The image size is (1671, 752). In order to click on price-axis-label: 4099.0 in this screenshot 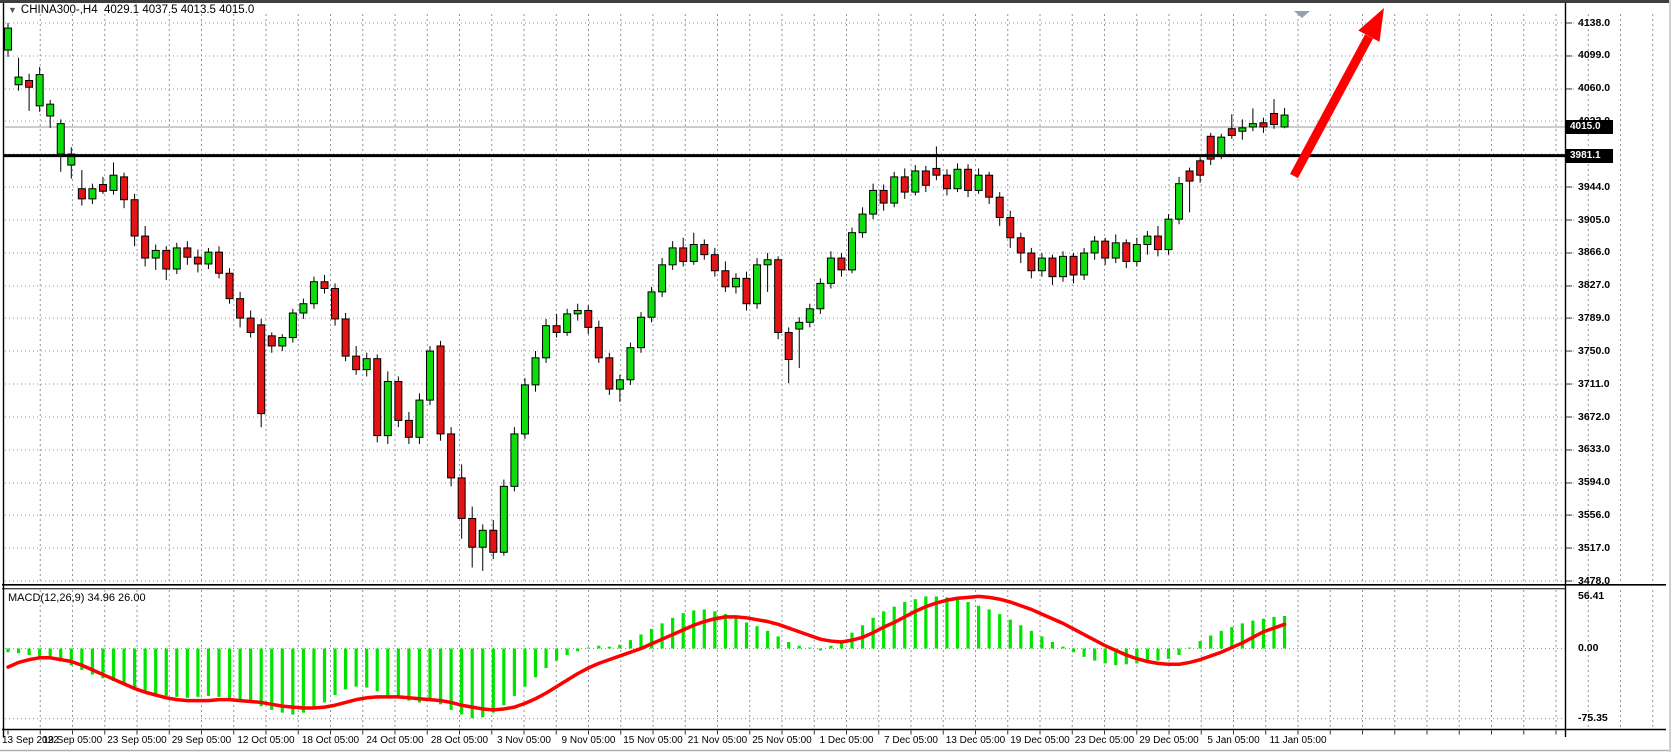, I will do `click(1594, 55)`.